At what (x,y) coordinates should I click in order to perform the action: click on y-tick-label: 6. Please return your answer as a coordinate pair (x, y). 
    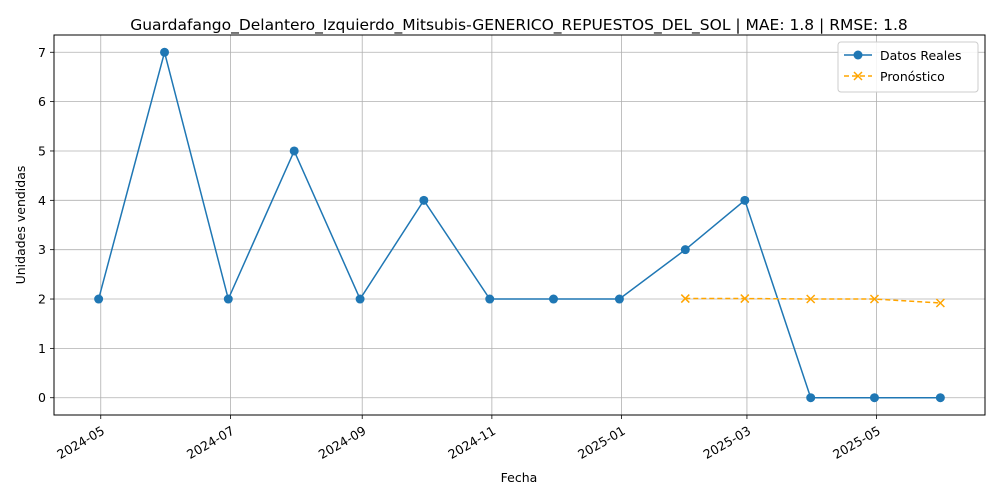
    Looking at the image, I should click on (42, 101).